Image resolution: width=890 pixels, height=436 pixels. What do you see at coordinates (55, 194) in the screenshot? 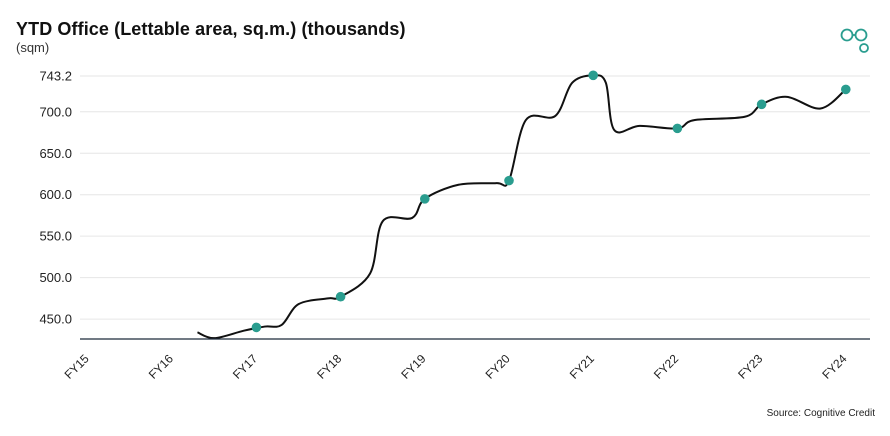
I see `y-tick-label: 600.0` at bounding box center [55, 194].